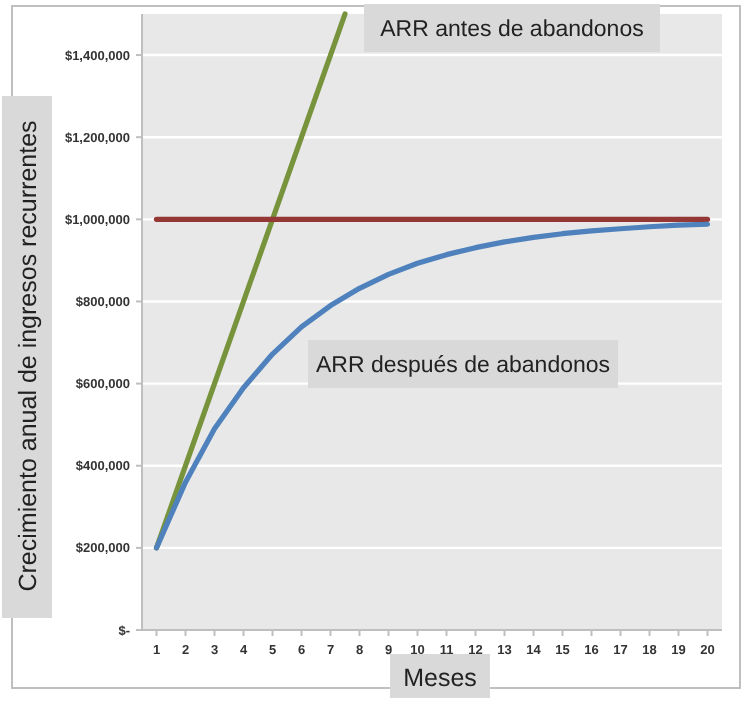 The image size is (752, 708). What do you see at coordinates (463, 366) in the screenshot?
I see `series-label: ARR después de abandonos` at bounding box center [463, 366].